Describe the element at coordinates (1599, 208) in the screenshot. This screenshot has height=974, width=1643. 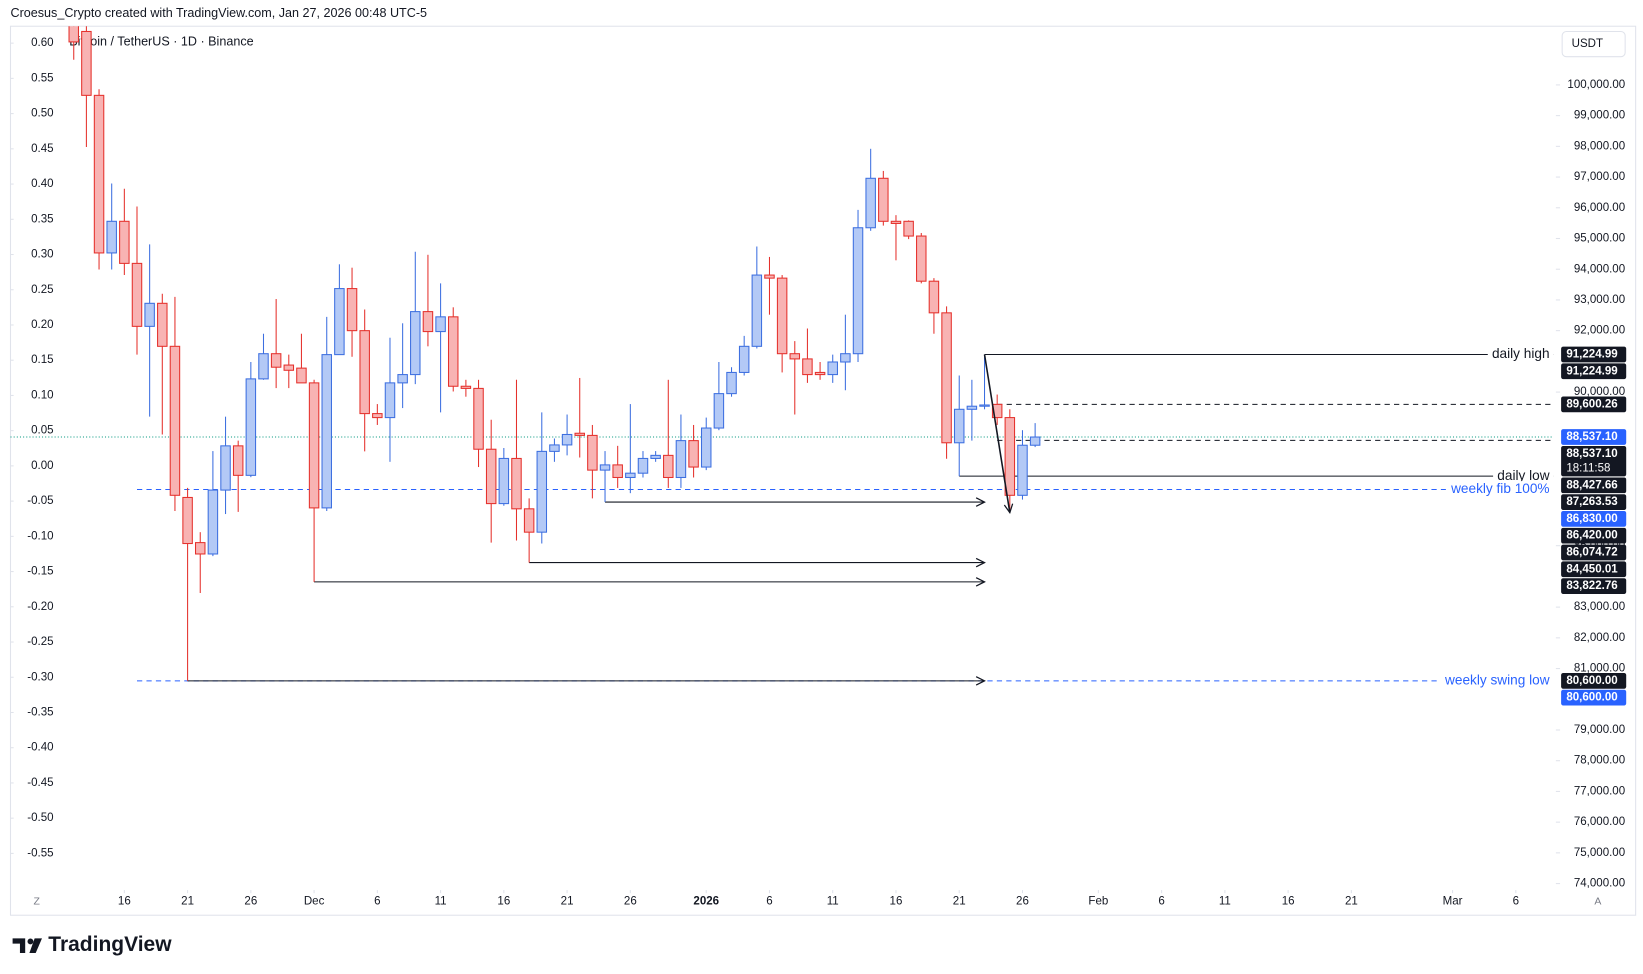
I see `y-tick-label: 96,000.00` at that location.